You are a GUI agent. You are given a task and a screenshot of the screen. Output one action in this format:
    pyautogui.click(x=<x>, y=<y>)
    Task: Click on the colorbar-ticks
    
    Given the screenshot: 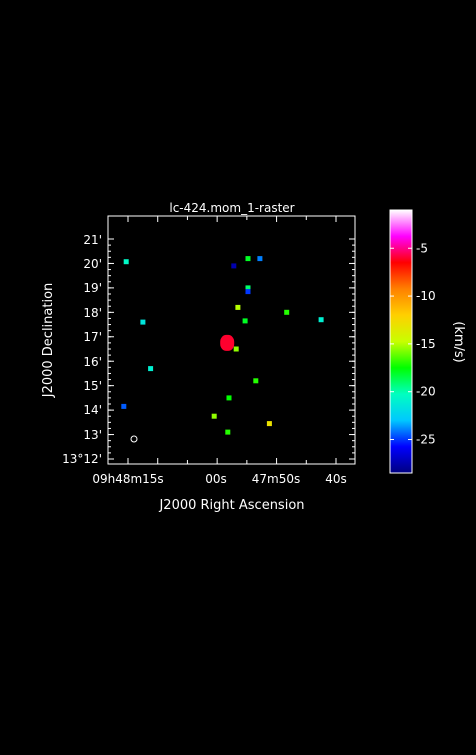 What is the action you would take?
    pyautogui.click(x=401, y=344)
    